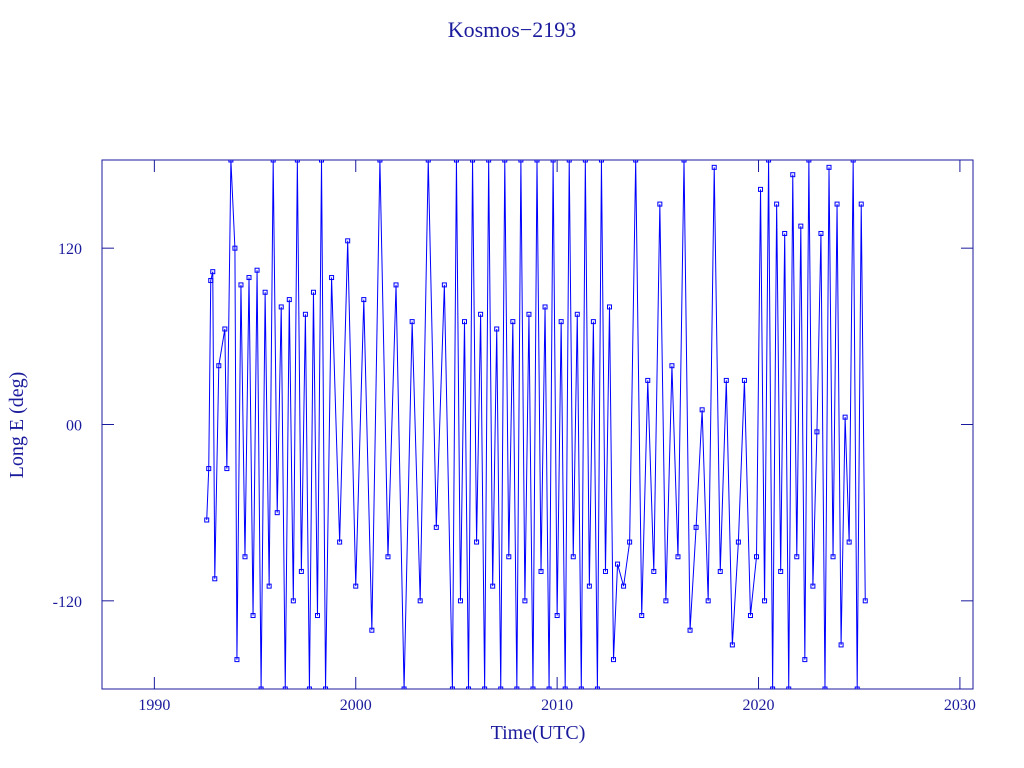 The width and height of the screenshot is (1024, 768). I want to click on y-axis-label: Long E (deg), so click(17, 425).